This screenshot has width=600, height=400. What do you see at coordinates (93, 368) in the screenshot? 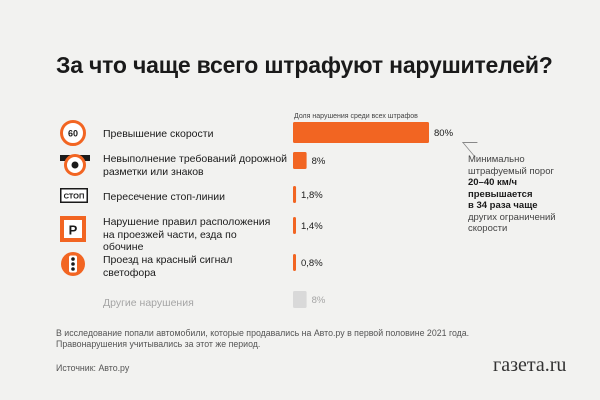
I see `source-text: Источник: Авто.ру` at bounding box center [93, 368].